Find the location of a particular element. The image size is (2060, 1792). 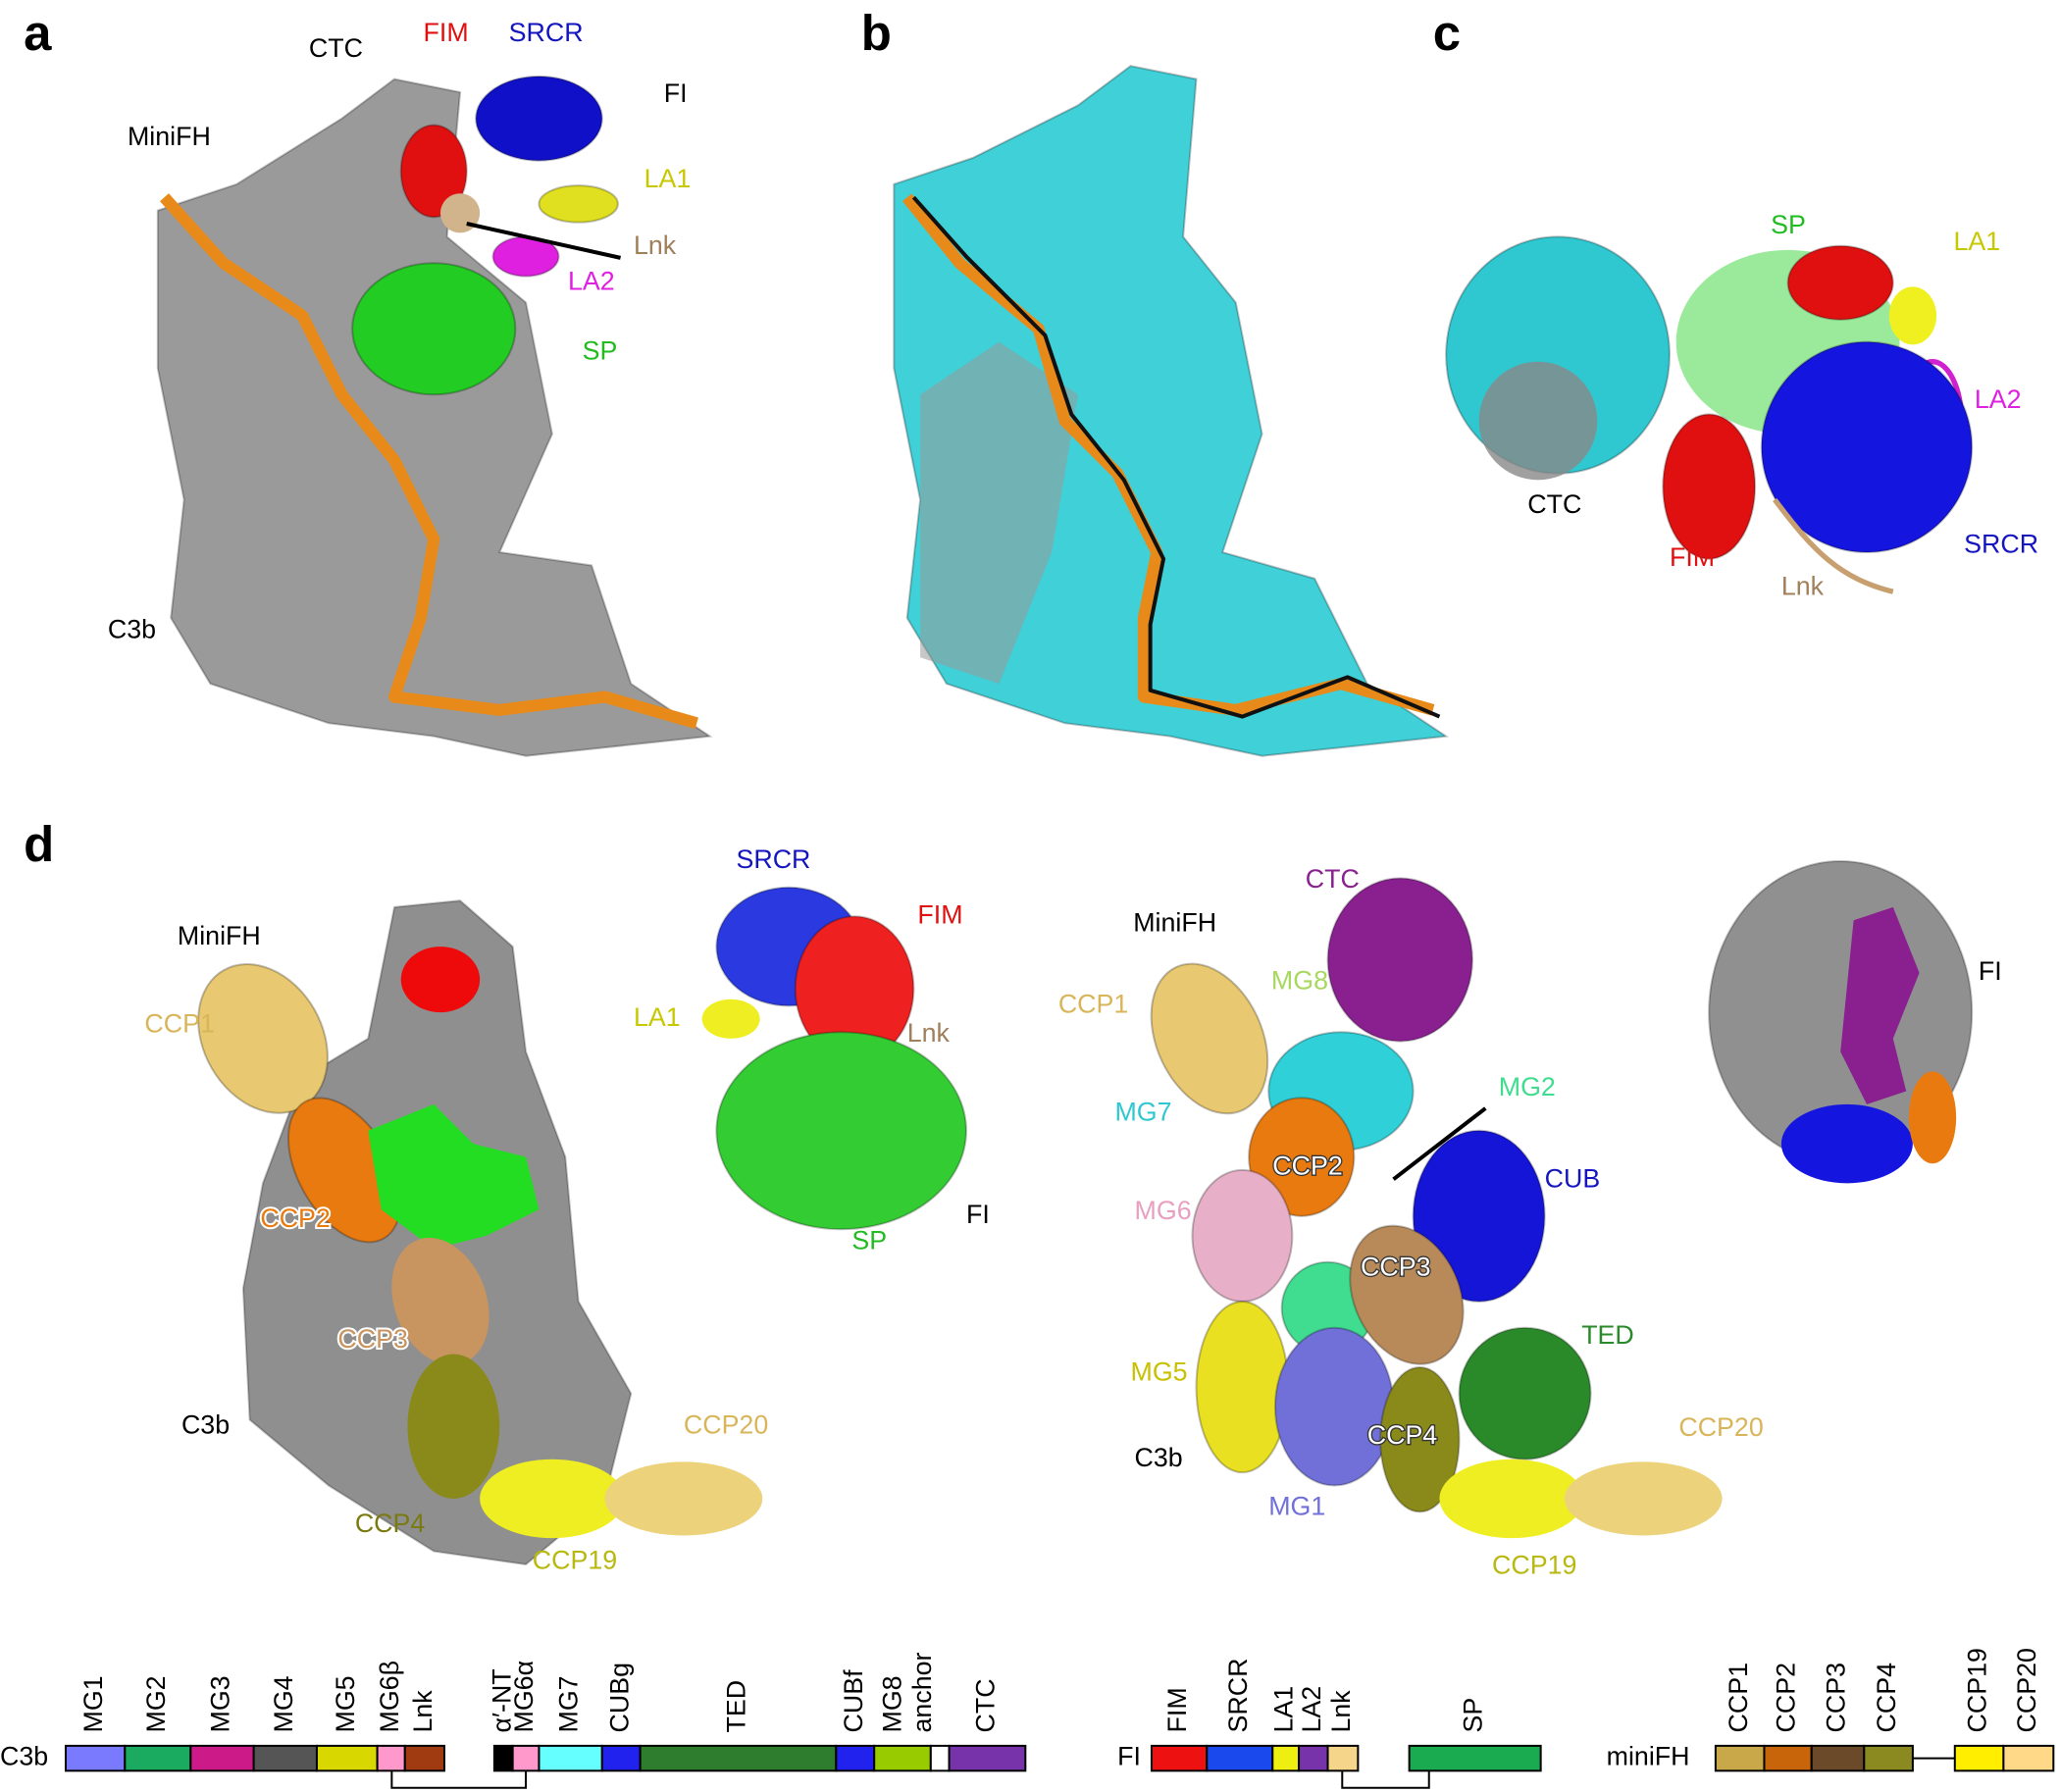

structure-label: CCP4 is located at coordinates (390, 1523).